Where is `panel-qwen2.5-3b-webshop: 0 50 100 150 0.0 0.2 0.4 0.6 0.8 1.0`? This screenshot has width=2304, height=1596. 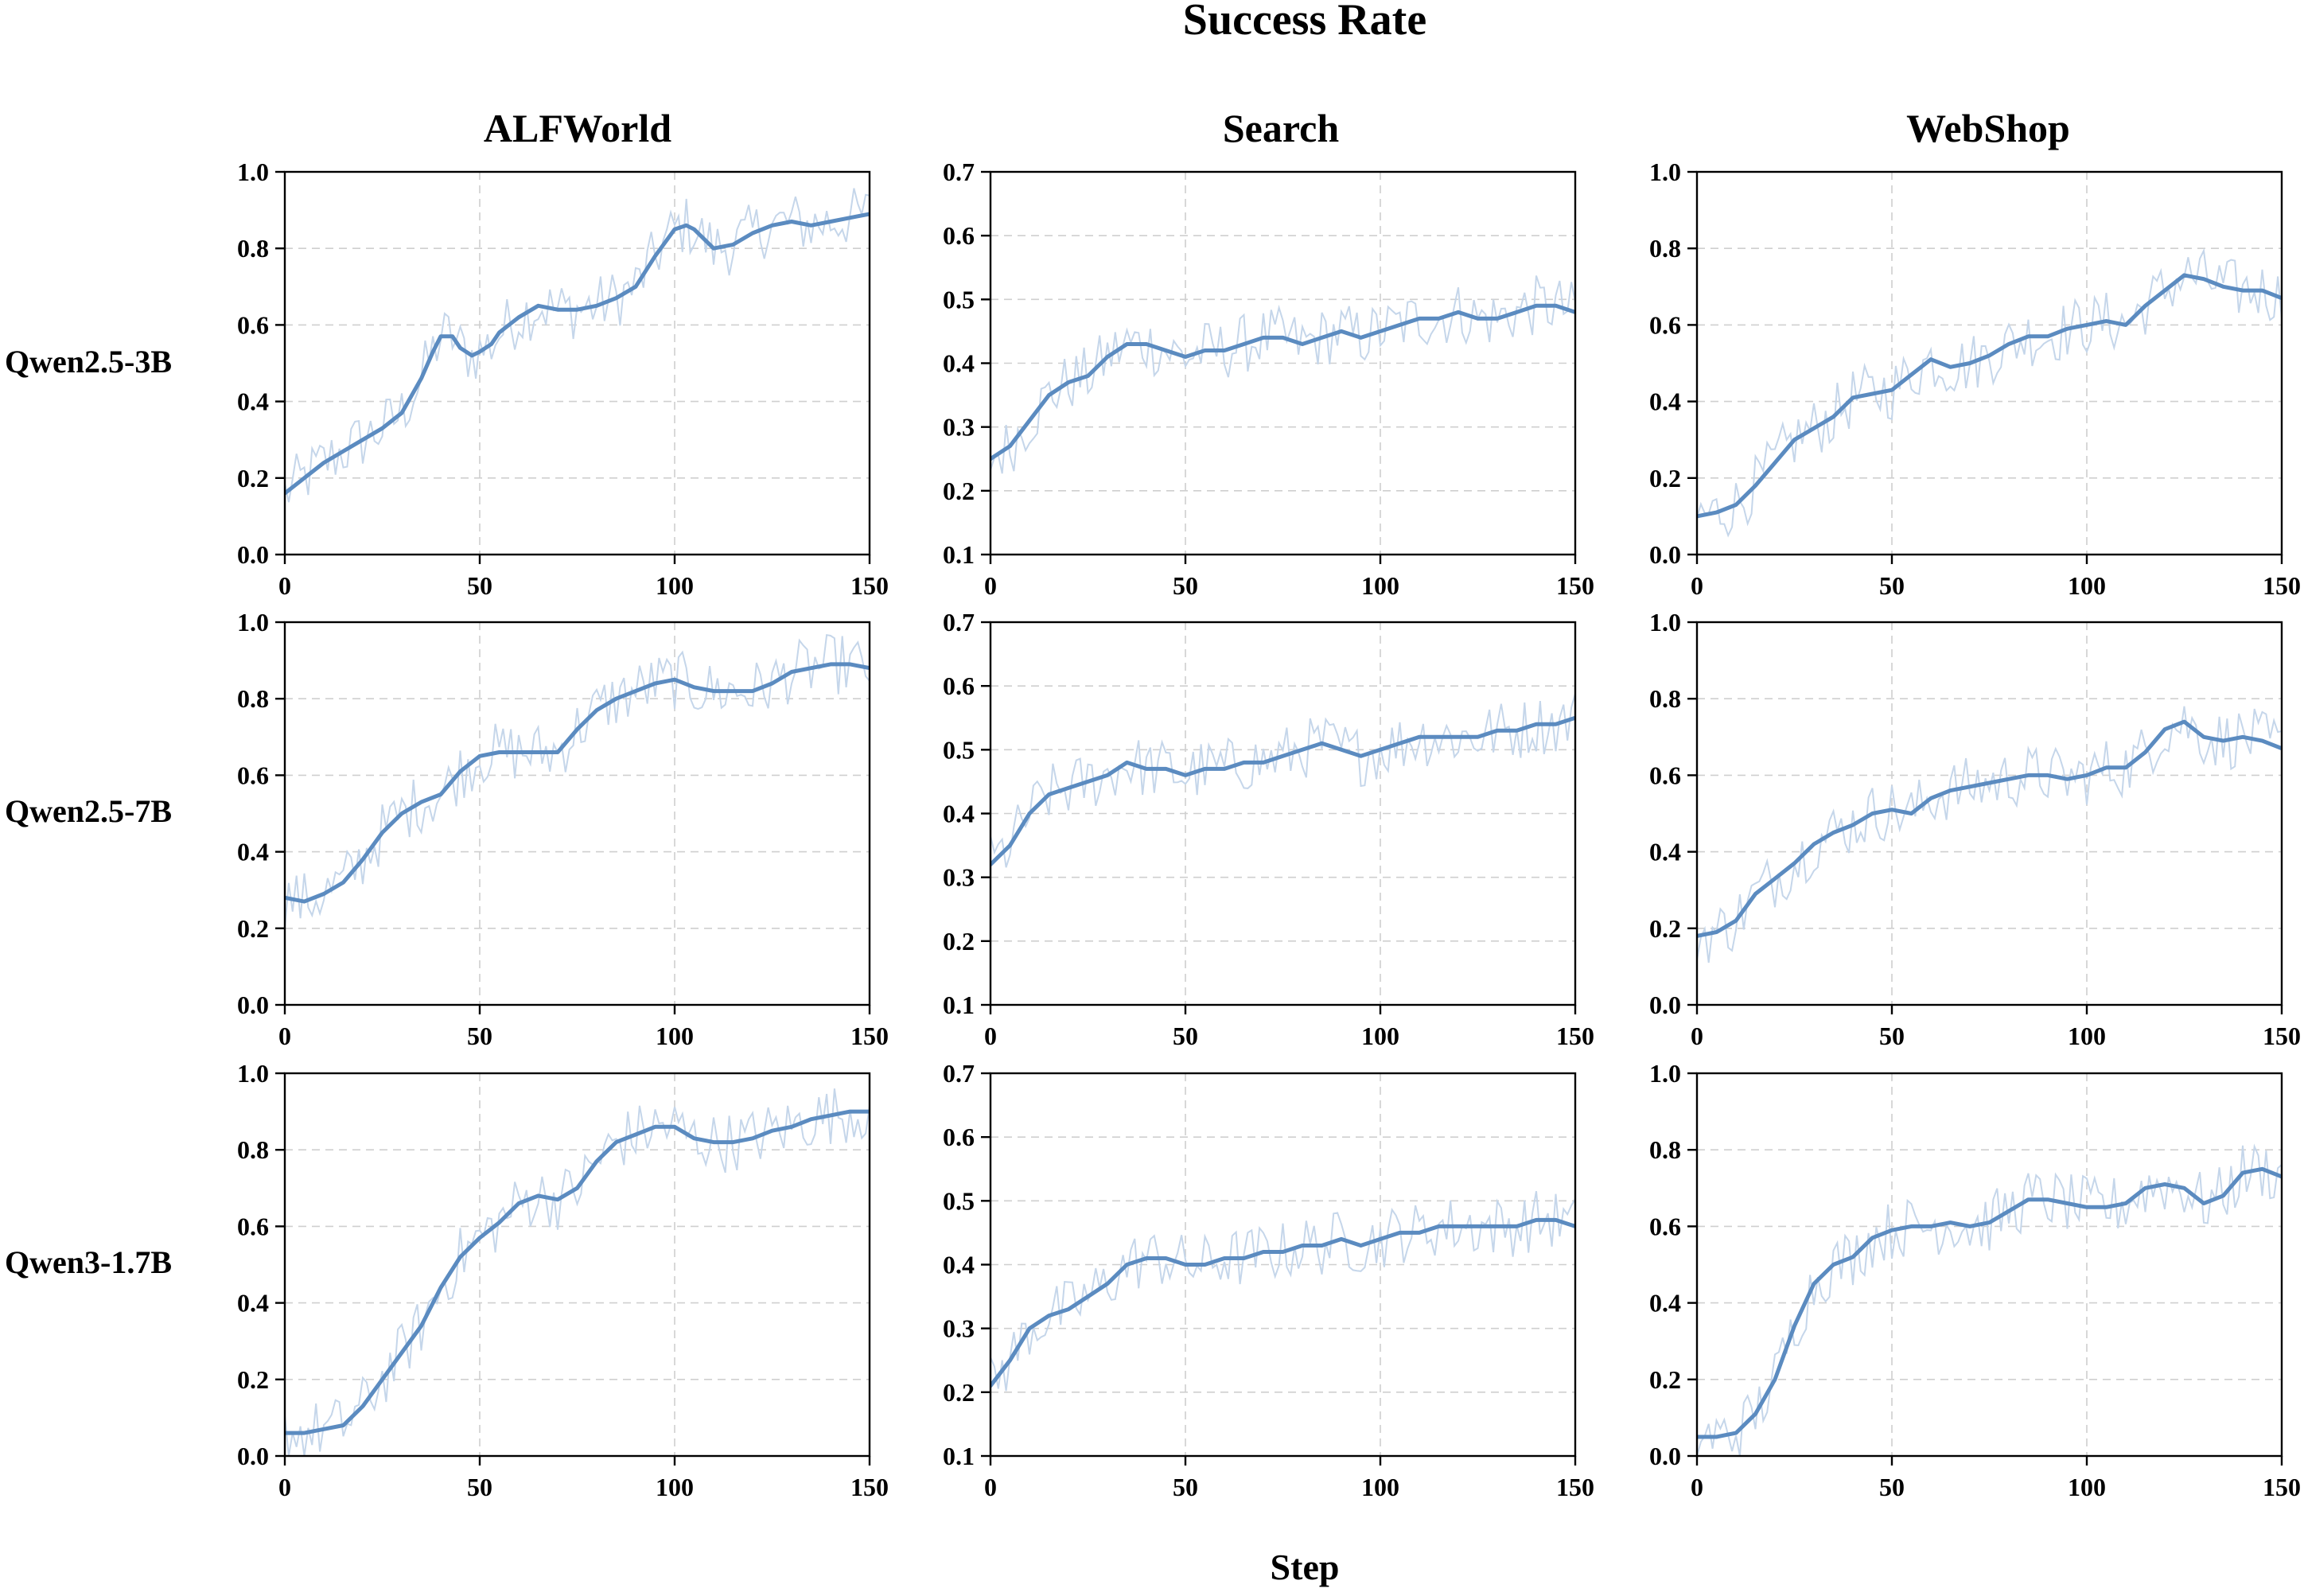
panel-qwen2.5-3b-webshop: 0 50 100 150 0.0 0.2 0.4 0.6 0.8 1.0 is located at coordinates (1975, 379).